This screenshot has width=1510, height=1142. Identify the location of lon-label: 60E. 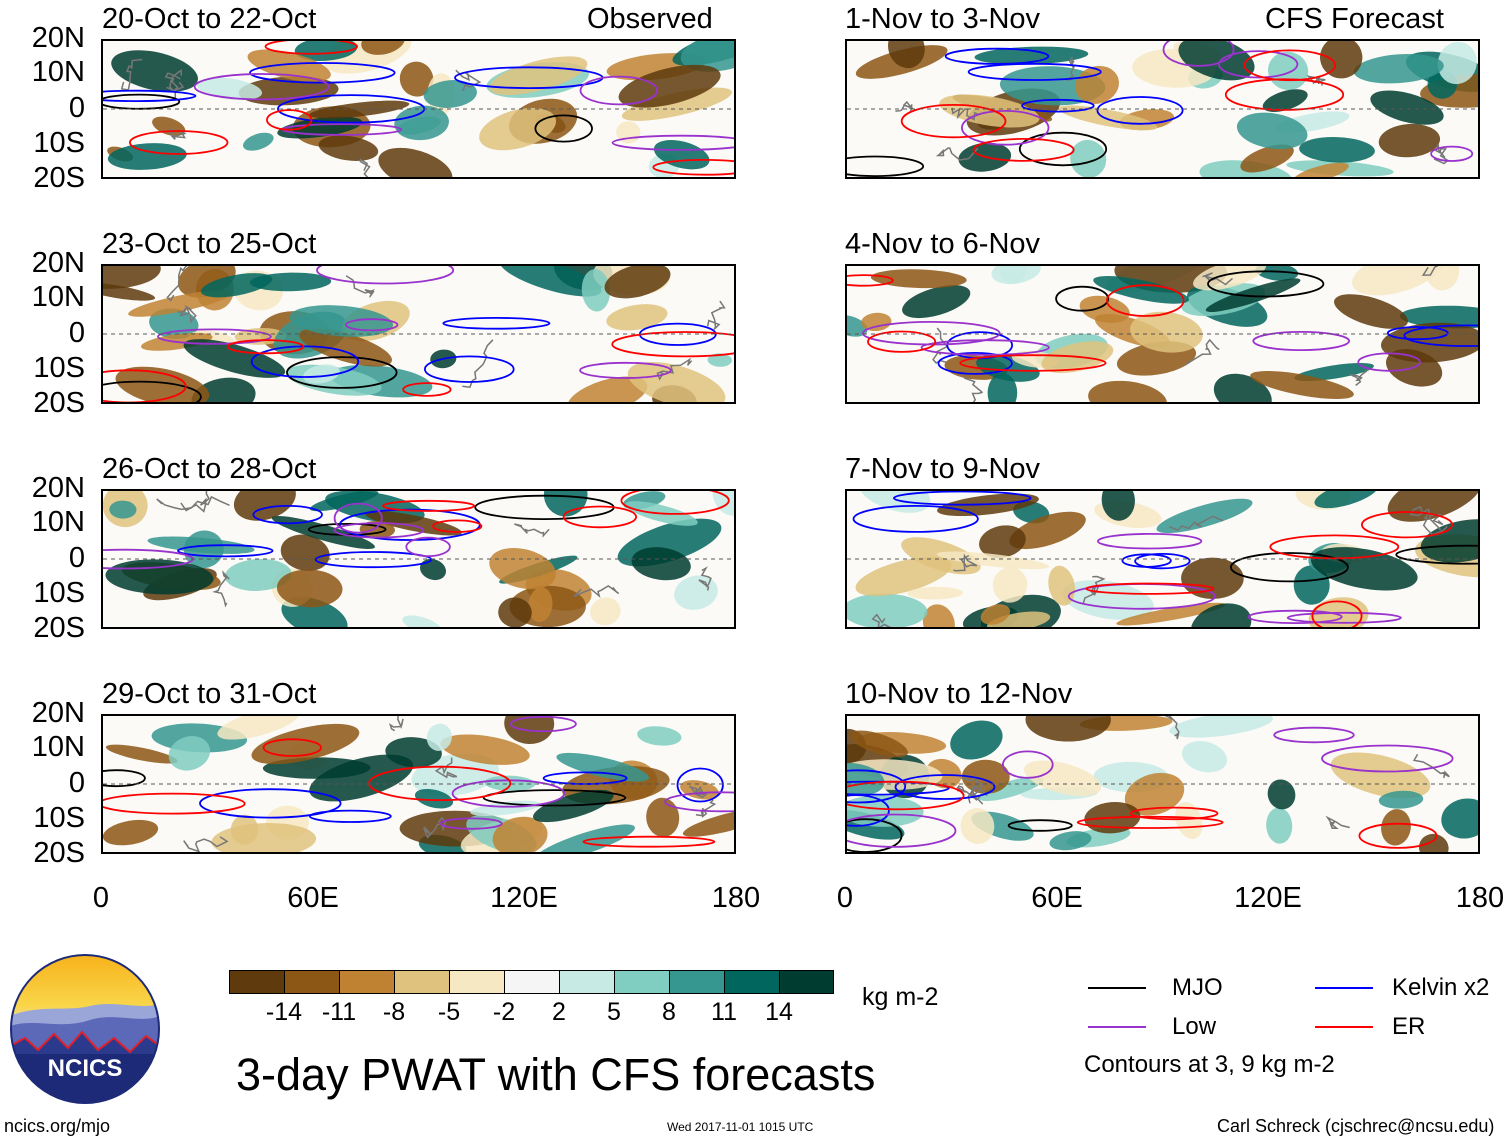
(1057, 898).